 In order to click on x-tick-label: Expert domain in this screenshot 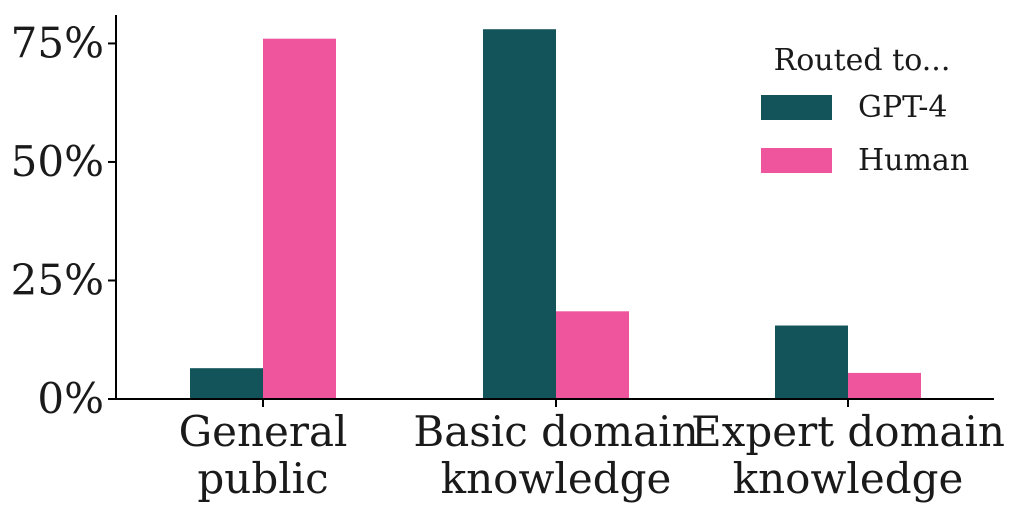, I will do `click(848, 431)`.